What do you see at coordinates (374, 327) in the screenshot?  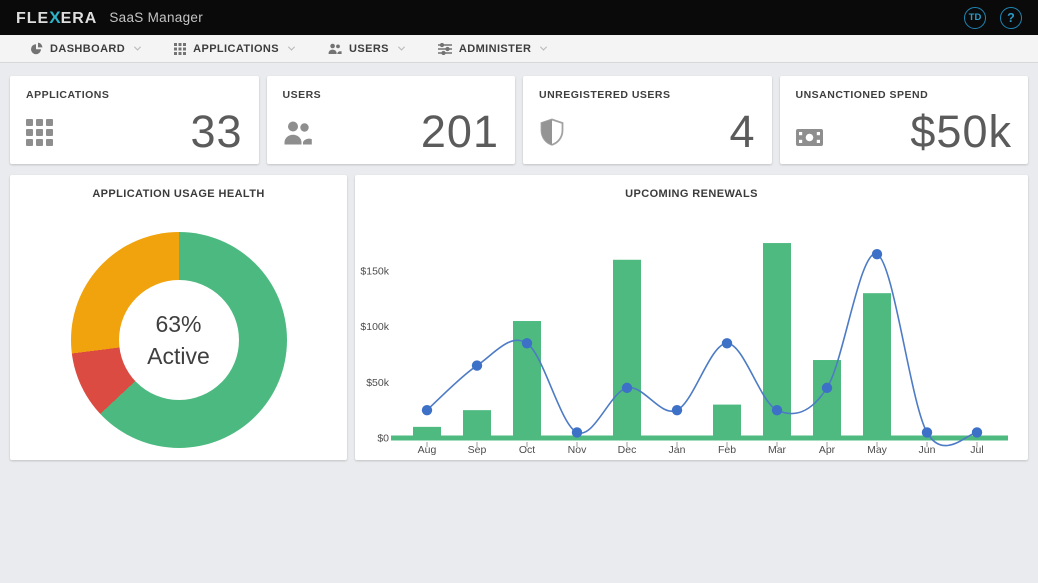 I see `svg-text: $100k` at bounding box center [374, 327].